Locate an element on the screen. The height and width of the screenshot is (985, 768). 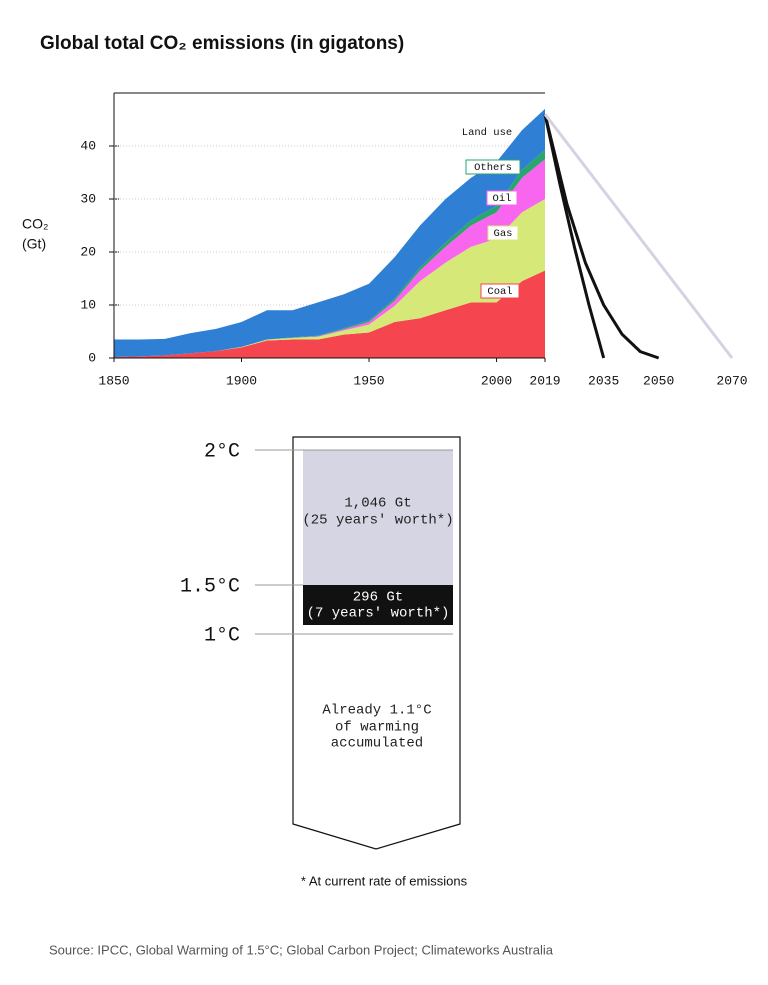
budget-block-2c is located at coordinates (378, 517).